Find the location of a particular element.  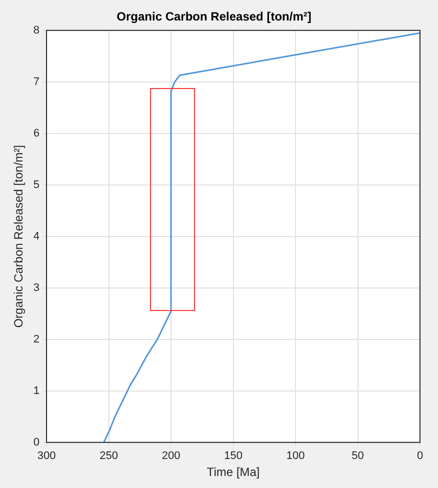

x-tick-label: 250 is located at coordinates (109, 456).